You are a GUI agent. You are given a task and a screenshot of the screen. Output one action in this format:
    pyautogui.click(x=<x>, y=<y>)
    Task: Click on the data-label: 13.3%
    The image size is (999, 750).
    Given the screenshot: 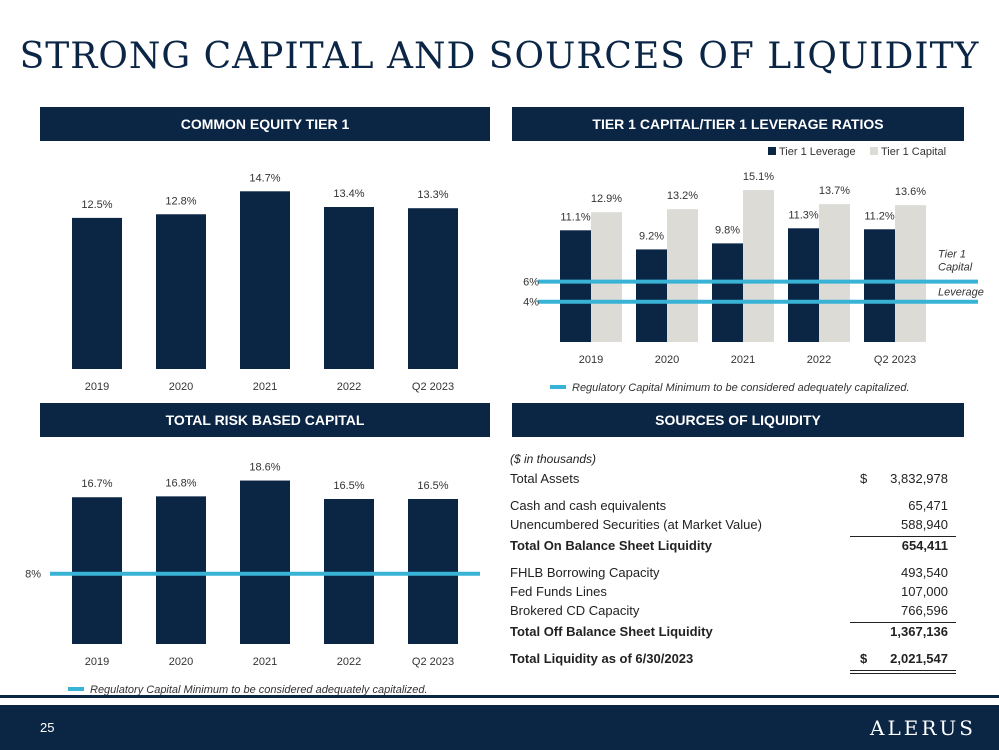 What is the action you would take?
    pyautogui.click(x=432, y=195)
    